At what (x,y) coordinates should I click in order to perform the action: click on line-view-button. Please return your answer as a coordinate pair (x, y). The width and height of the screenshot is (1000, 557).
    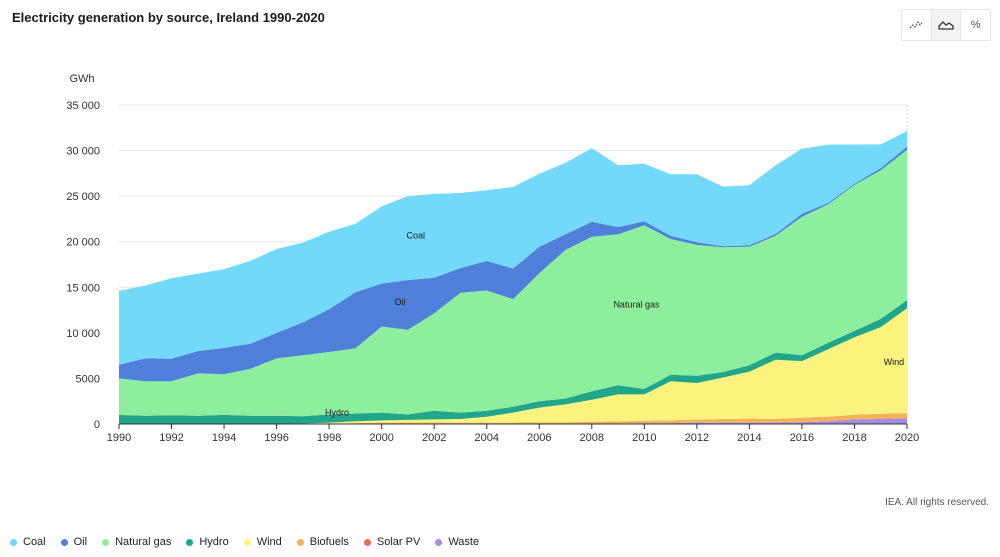
    Looking at the image, I should click on (916, 25).